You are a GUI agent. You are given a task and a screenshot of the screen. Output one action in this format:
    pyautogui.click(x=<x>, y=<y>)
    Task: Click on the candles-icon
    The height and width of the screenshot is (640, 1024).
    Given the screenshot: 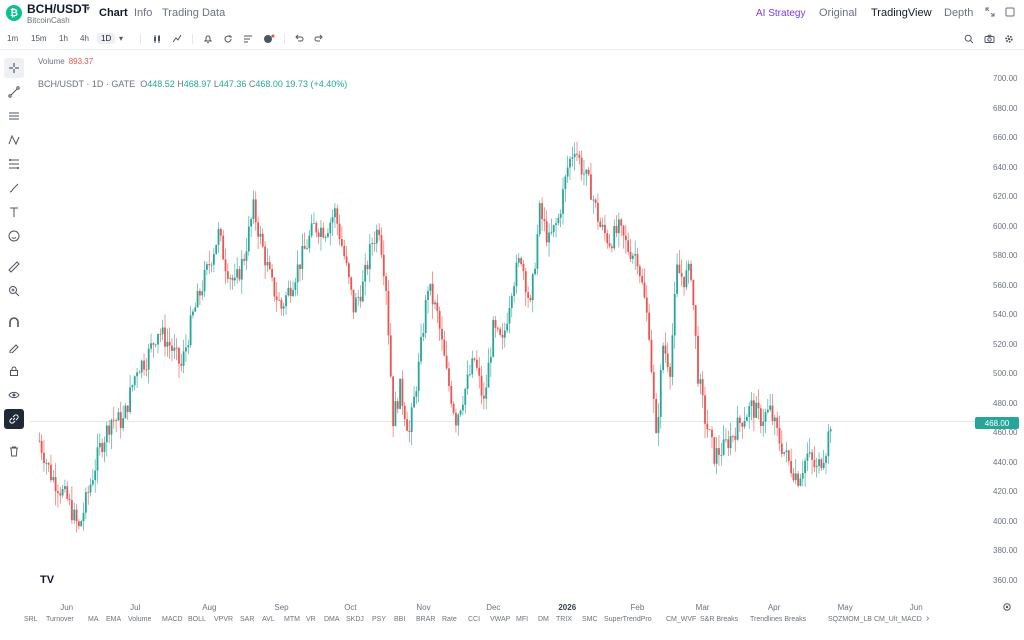 What is the action you would take?
    pyautogui.click(x=157, y=39)
    